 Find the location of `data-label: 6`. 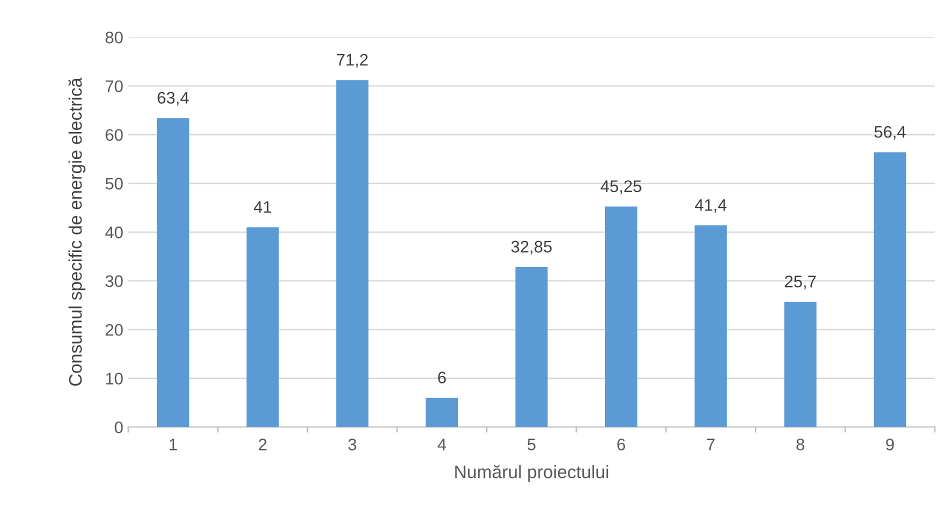

data-label: 6 is located at coordinates (442, 378).